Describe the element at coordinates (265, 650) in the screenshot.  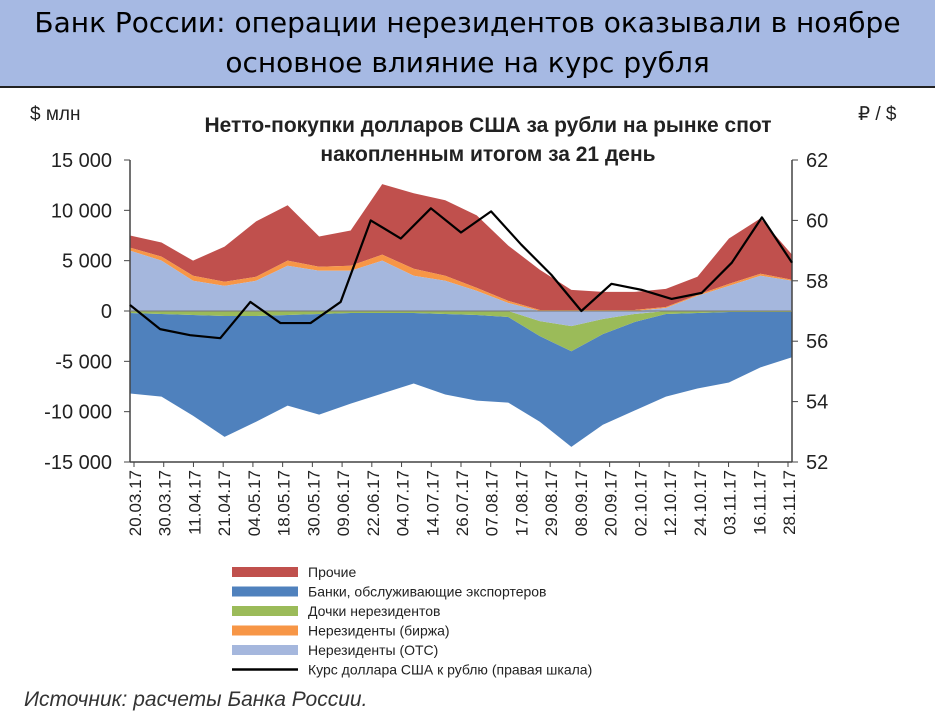
I see `legend-swatch-otc` at that location.